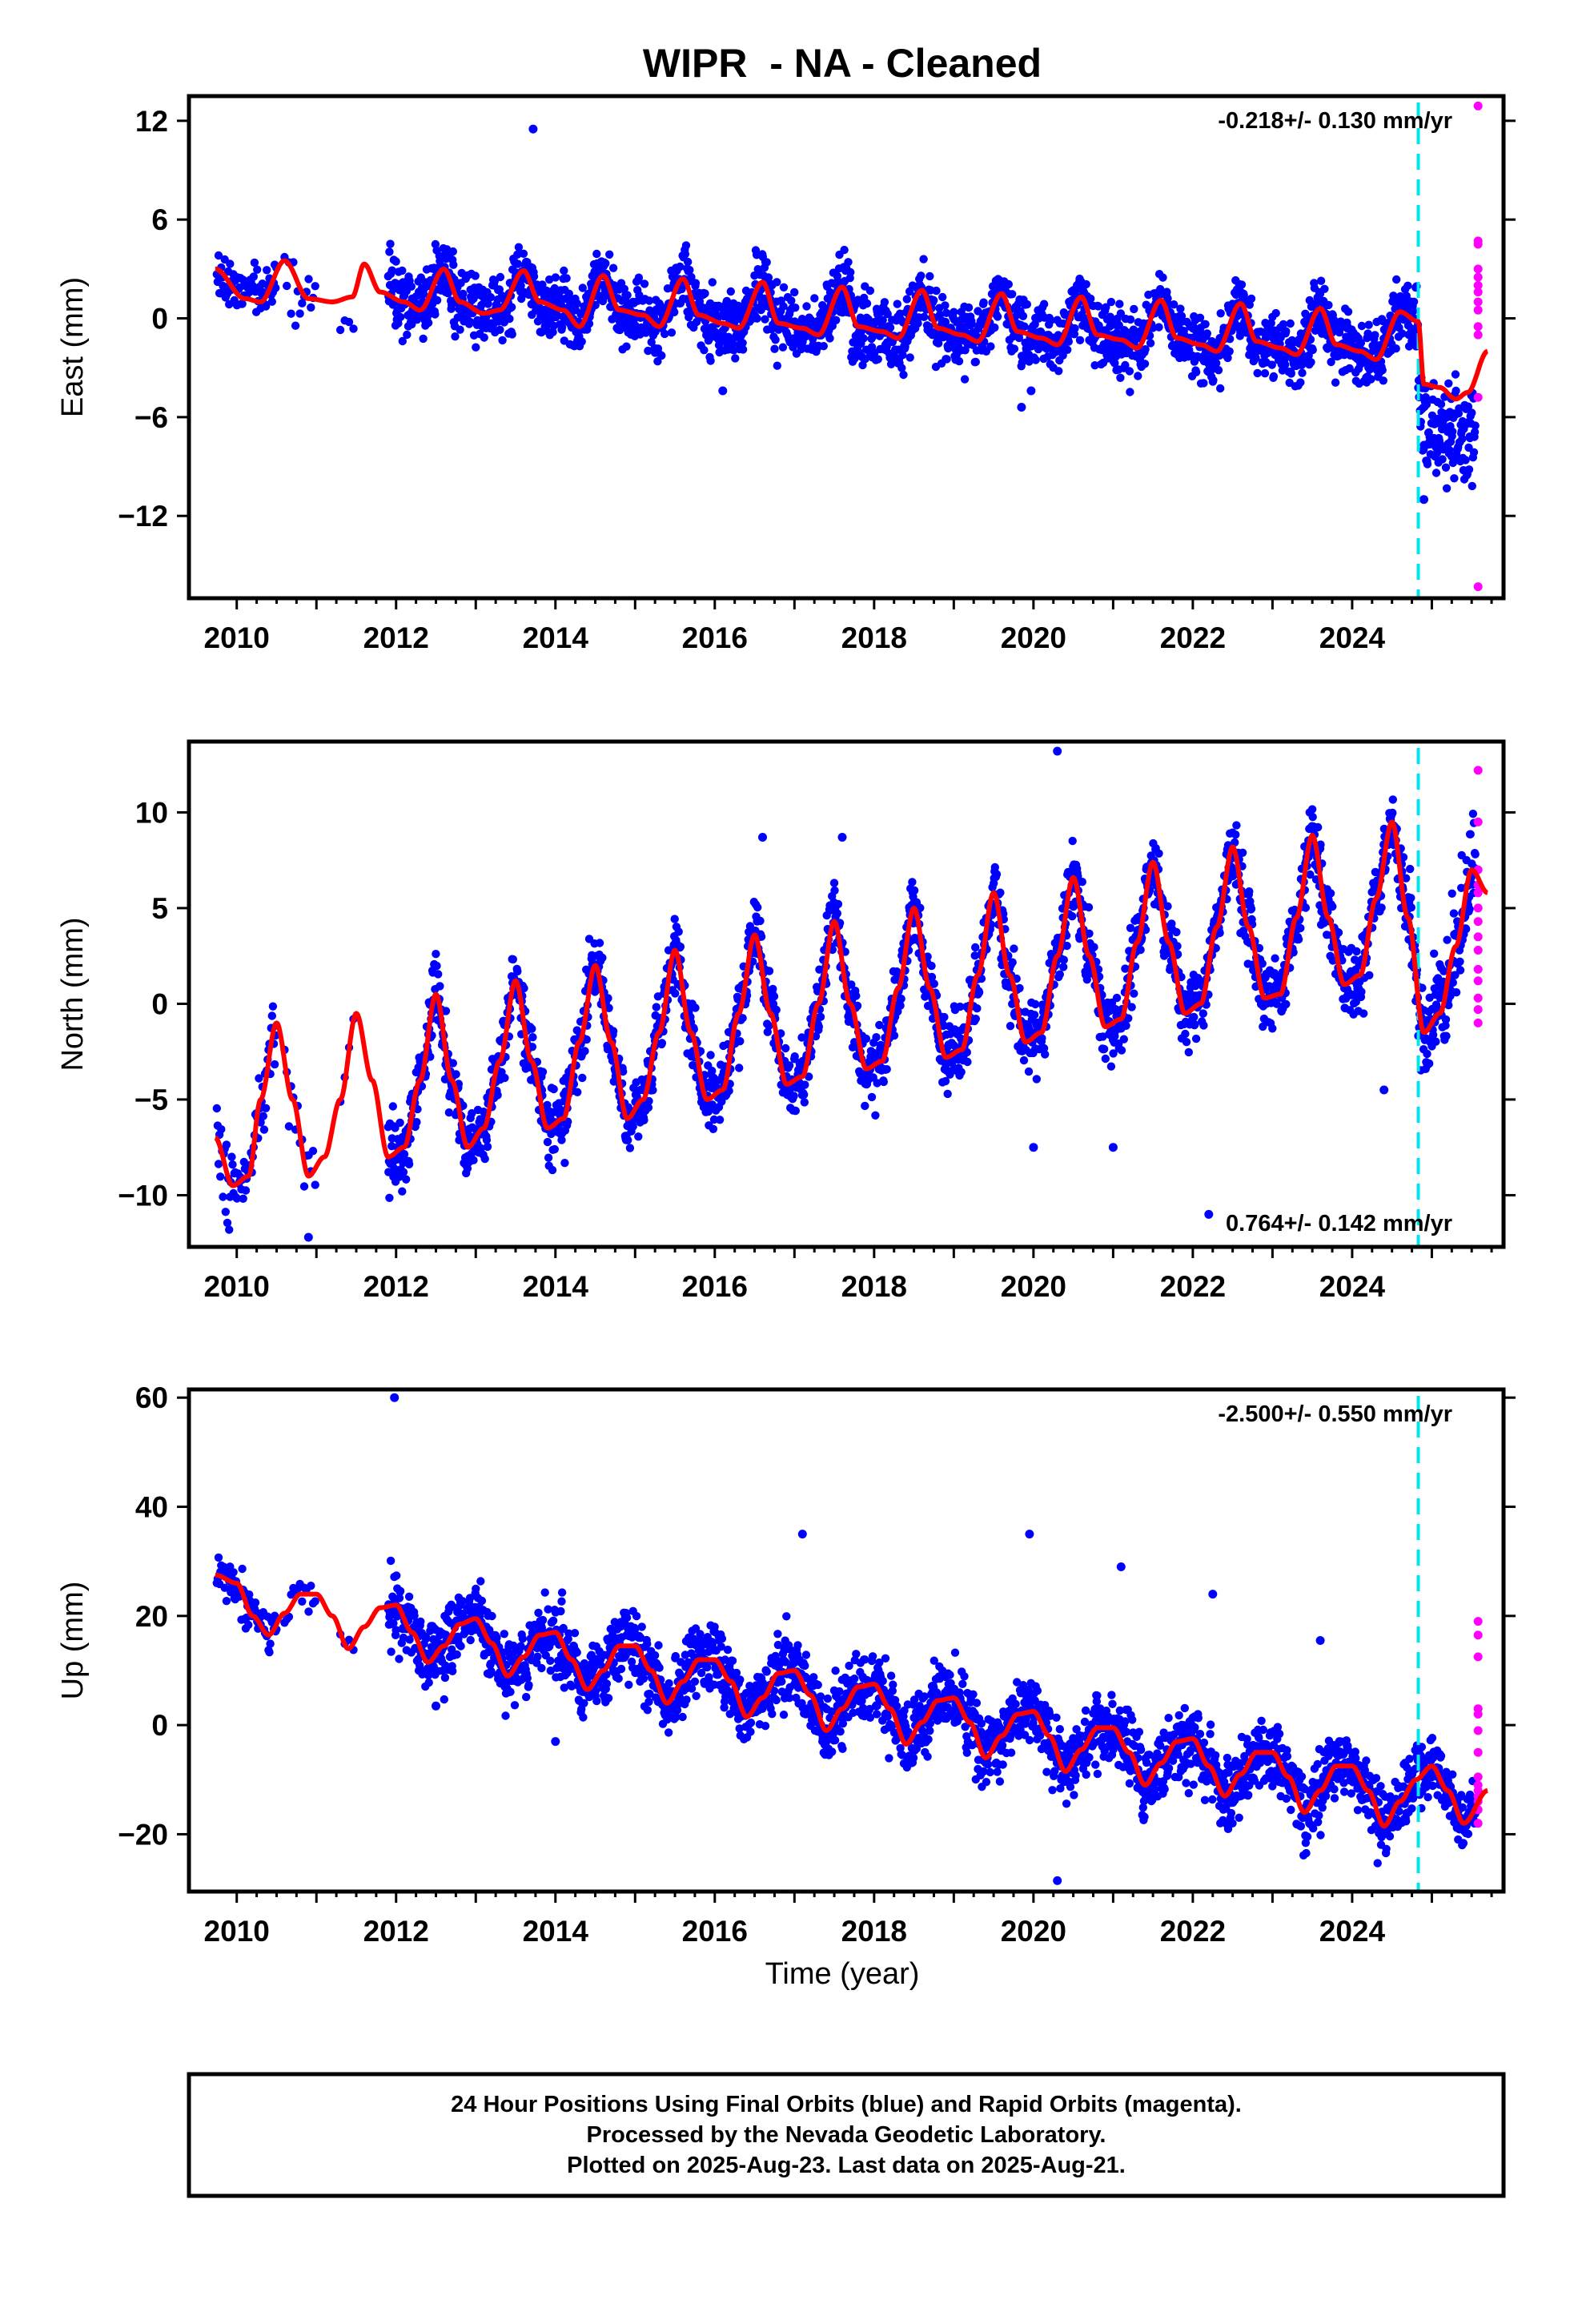  I want to click on east-y-tick-label: −6, so click(151, 417).